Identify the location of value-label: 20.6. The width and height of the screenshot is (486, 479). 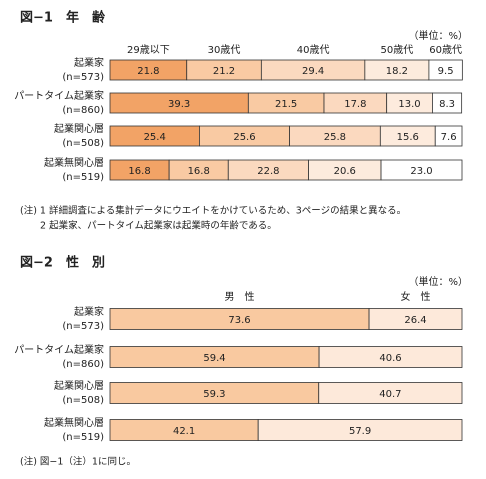
(345, 171).